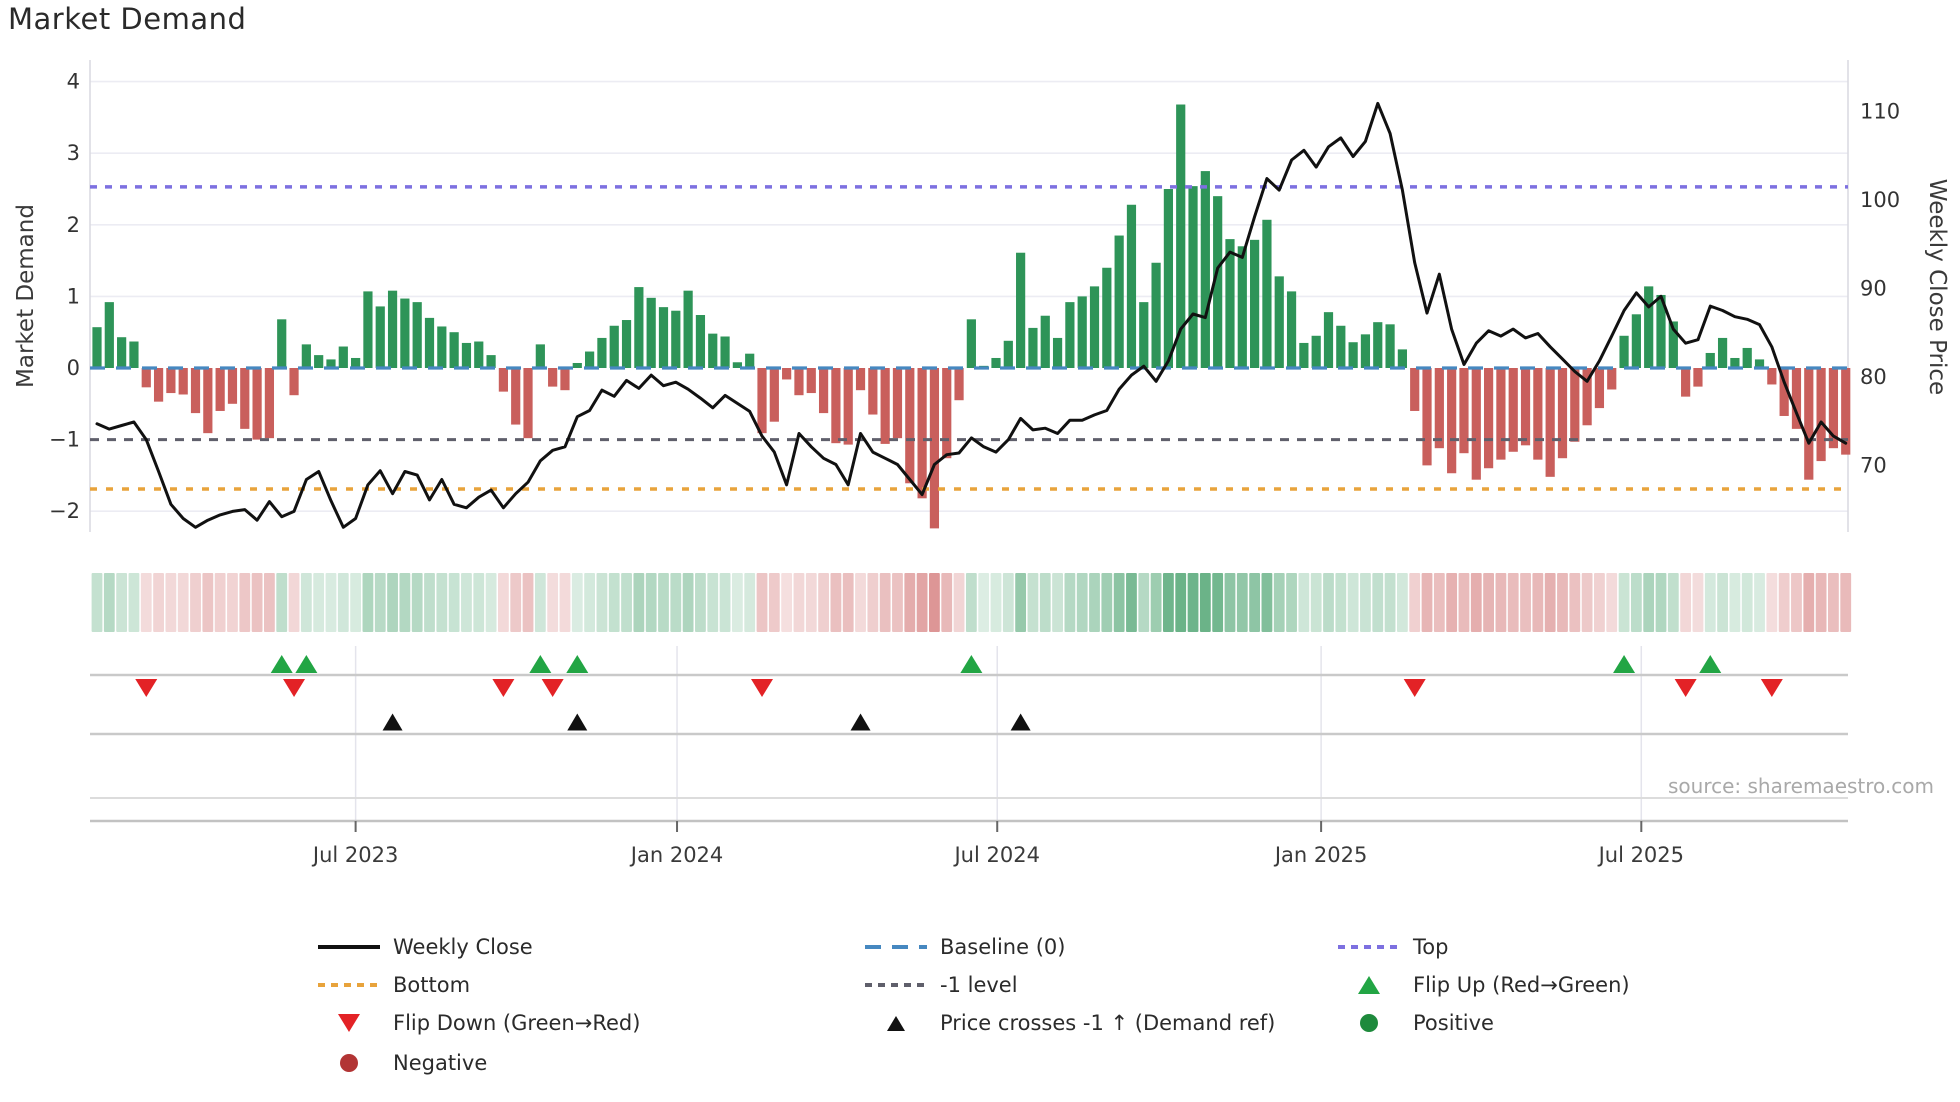 The width and height of the screenshot is (1960, 1102). Describe the element at coordinates (349, 985) in the screenshot. I see `bottom-dots-icon` at that location.